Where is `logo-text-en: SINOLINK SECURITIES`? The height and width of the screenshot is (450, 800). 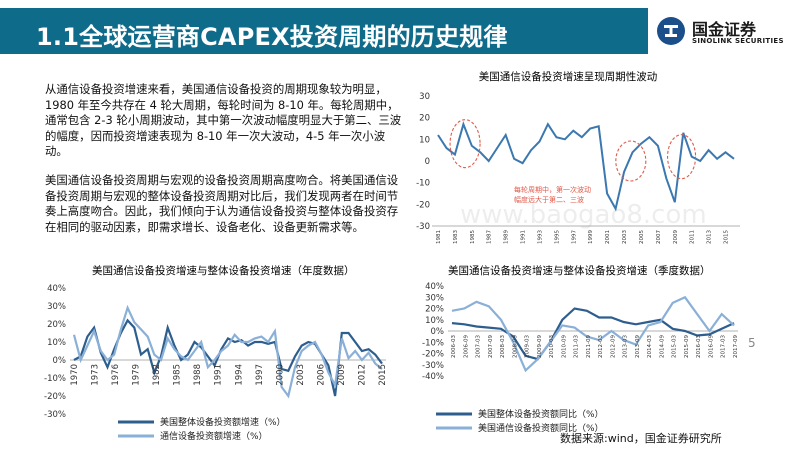
logo-text-en: SINOLINK SECURITIES is located at coordinates (738, 41).